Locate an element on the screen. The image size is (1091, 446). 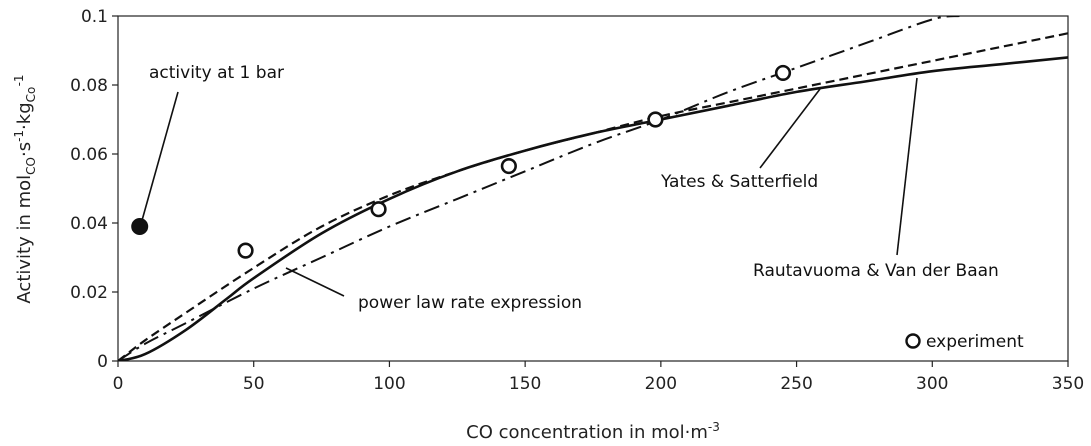
x-tick-label: 300 is located at coordinates (932, 384).